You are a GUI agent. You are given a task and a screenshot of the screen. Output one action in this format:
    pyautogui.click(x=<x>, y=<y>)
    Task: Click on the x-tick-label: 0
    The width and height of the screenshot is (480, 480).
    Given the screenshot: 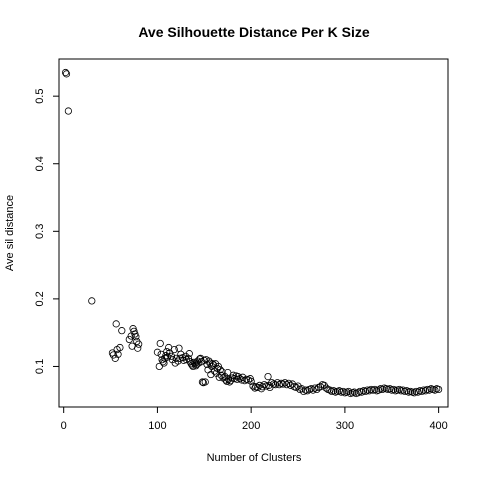 What is the action you would take?
    pyautogui.click(x=64, y=426)
    